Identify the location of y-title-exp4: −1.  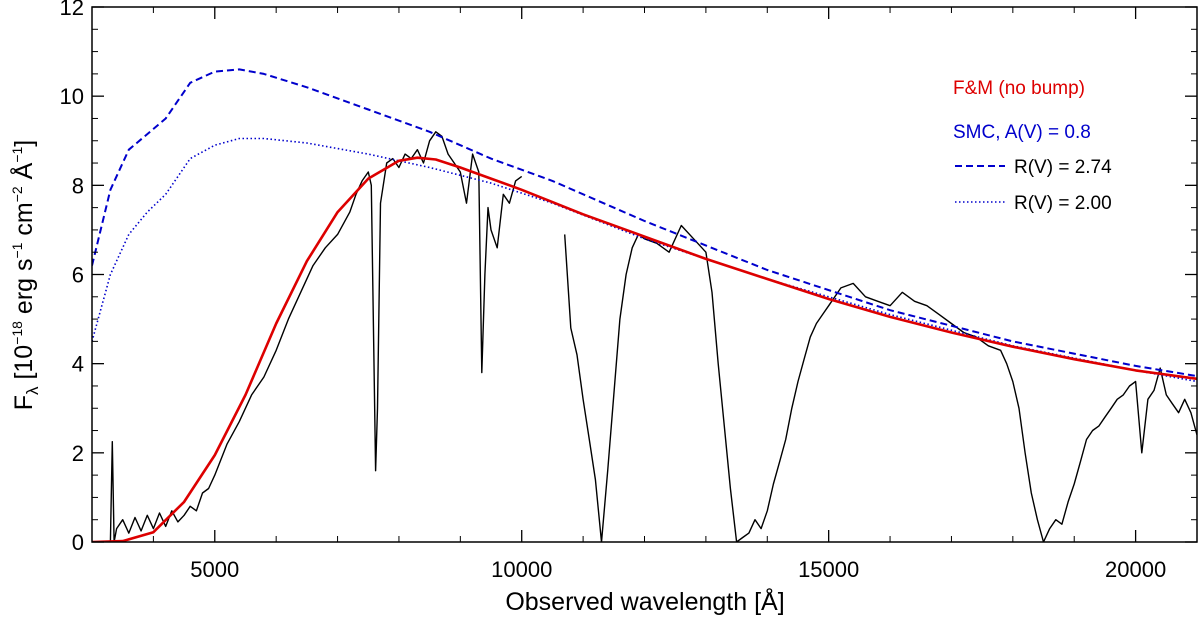
(17, 154).